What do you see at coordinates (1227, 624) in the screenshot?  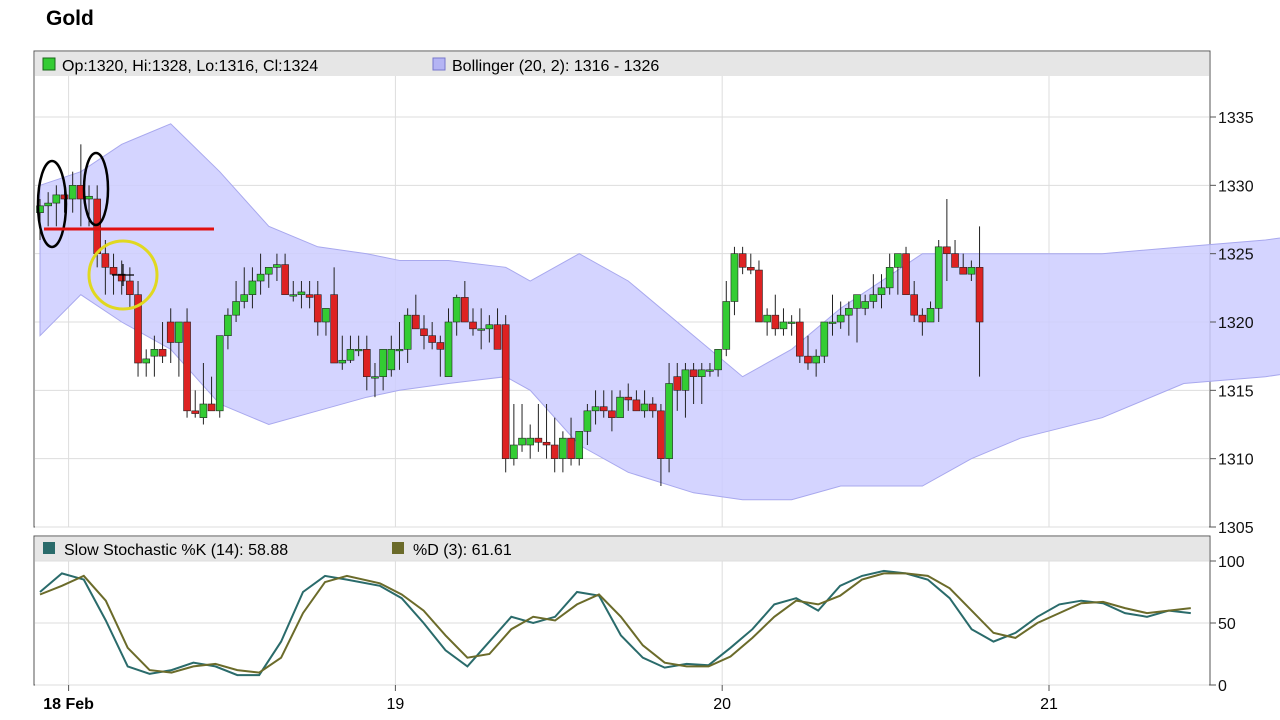 I see `stochastic-y-axis: 0 50 100` at bounding box center [1227, 624].